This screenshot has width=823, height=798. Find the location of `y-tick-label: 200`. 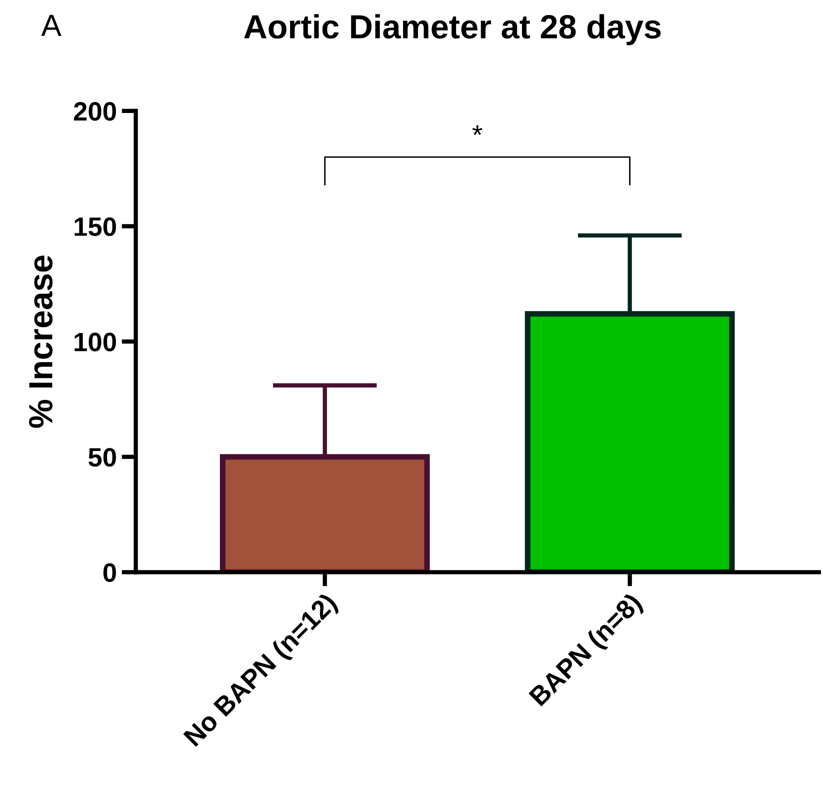

y-tick-label: 200 is located at coordinates (95, 111).